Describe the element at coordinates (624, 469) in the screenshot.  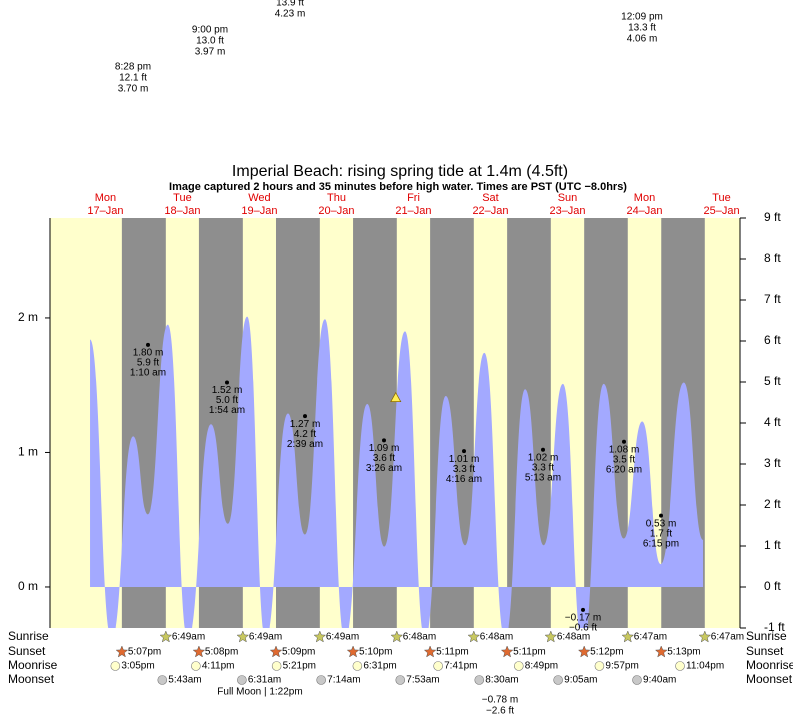
I see `low-time-label: 6:20 am` at that location.